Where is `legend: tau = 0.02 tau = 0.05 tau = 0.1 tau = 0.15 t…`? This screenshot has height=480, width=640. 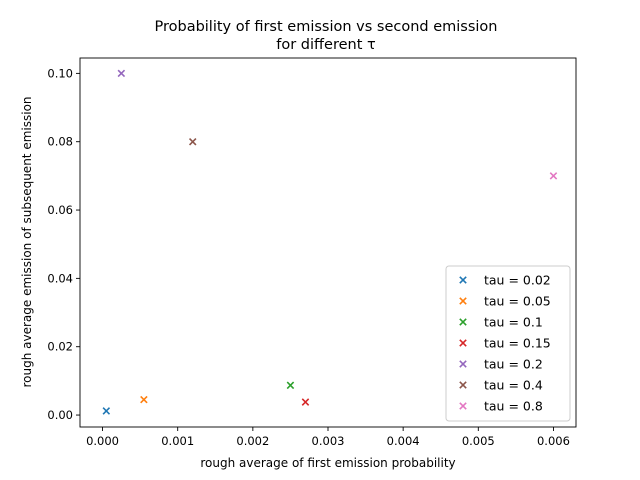
legend: tau = 0.02 tau = 0.05 tau = 0.1 tau = 0.15 t… is located at coordinates (508, 343).